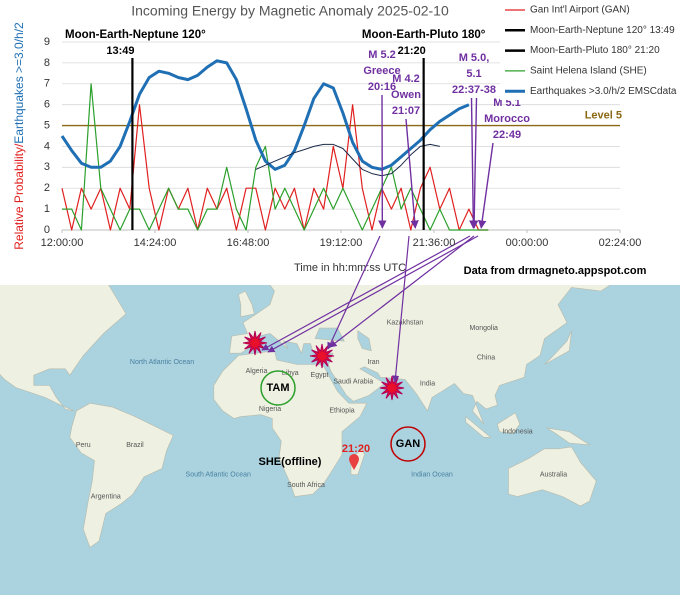 This screenshot has width=680, height=595. Describe the element at coordinates (412, 51) in the screenshot. I see `event-time: 21:20` at that location.